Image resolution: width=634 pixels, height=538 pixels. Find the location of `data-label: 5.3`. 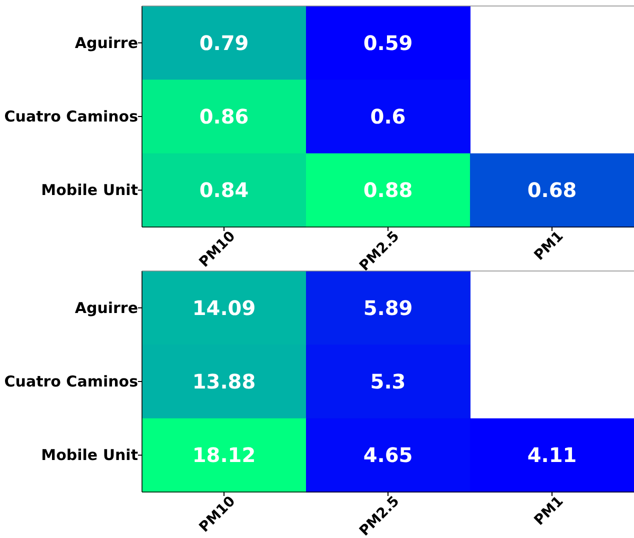

data-label: 5.3 is located at coordinates (388, 382).